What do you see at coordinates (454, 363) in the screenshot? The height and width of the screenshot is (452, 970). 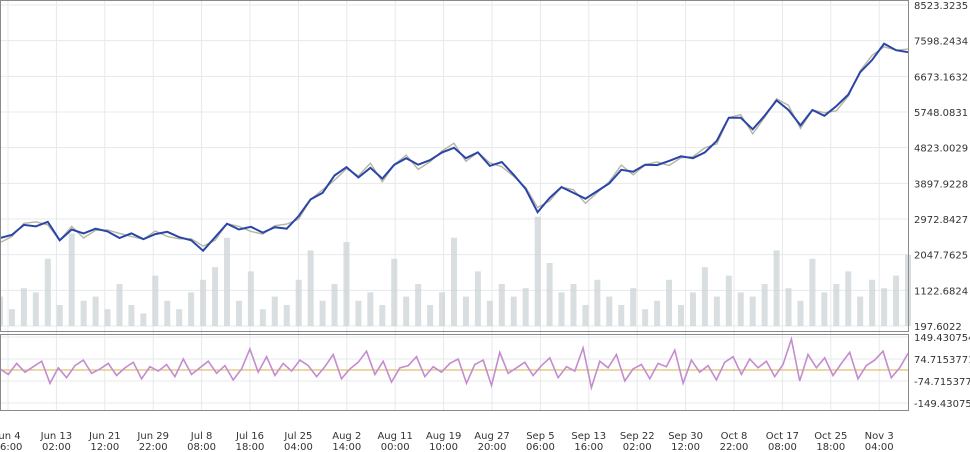 I see `oscillator-lines` at bounding box center [454, 363].